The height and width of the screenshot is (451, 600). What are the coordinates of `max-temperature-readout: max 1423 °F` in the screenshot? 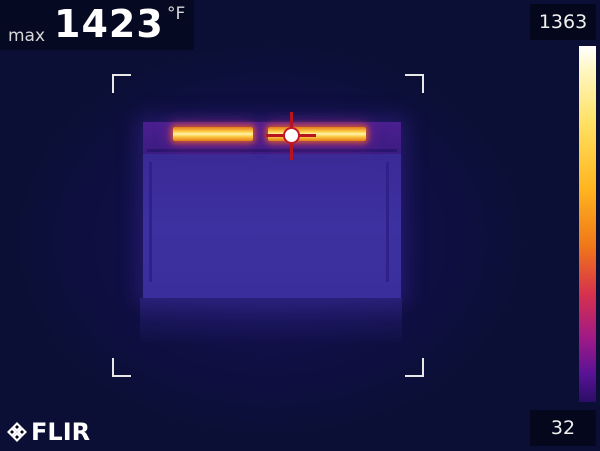 It's located at (97, 25).